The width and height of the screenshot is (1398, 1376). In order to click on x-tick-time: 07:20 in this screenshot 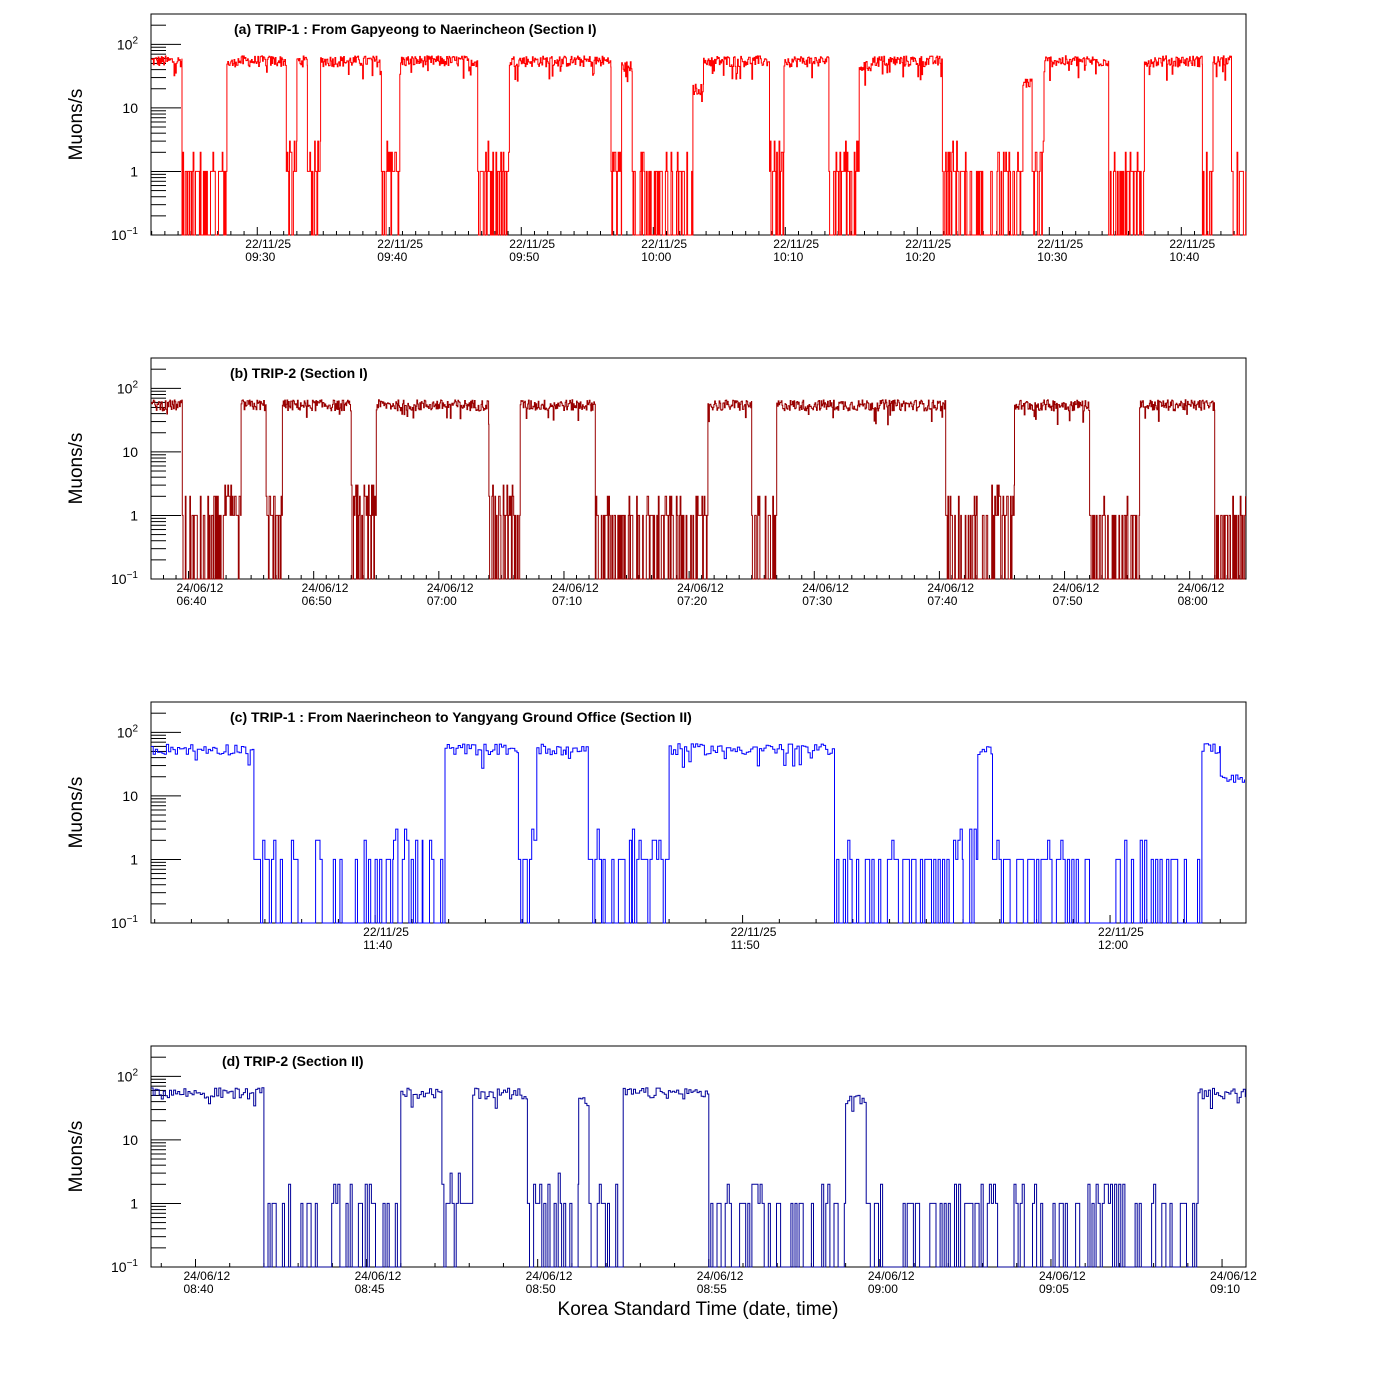, I will do `click(692, 601)`.